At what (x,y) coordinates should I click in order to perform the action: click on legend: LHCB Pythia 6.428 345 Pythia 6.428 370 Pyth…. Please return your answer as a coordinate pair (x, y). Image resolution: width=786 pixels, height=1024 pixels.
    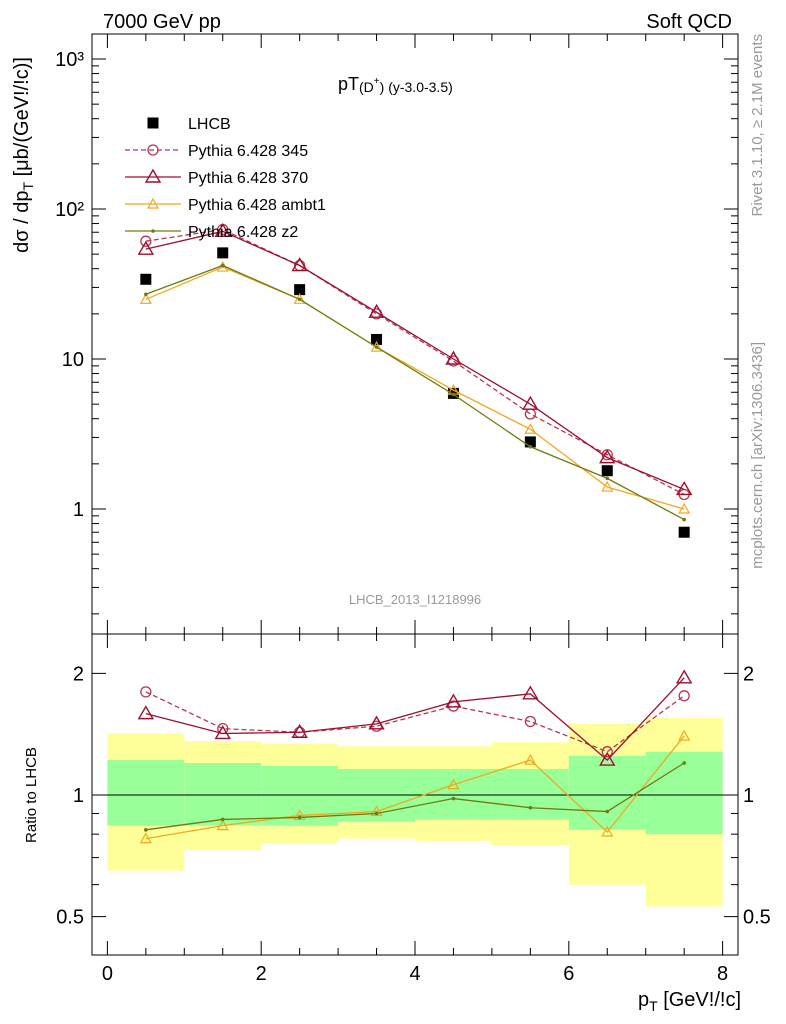
    Looking at the image, I should click on (225, 178).